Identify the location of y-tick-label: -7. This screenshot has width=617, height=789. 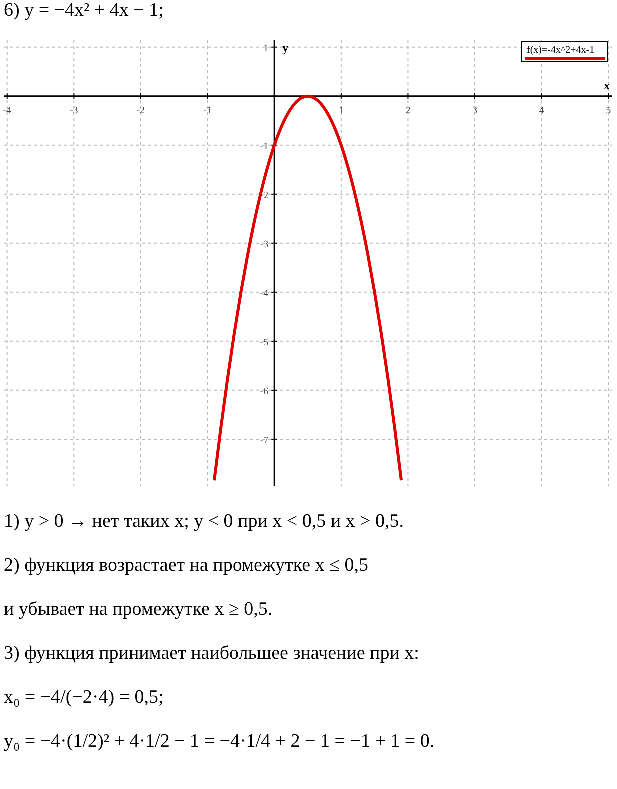
(264, 440).